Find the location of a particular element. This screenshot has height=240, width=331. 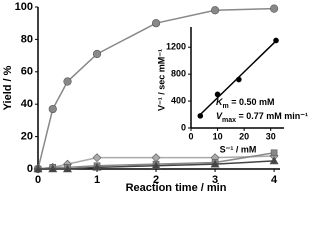

x-tick-label: 20 is located at coordinates (244, 136).